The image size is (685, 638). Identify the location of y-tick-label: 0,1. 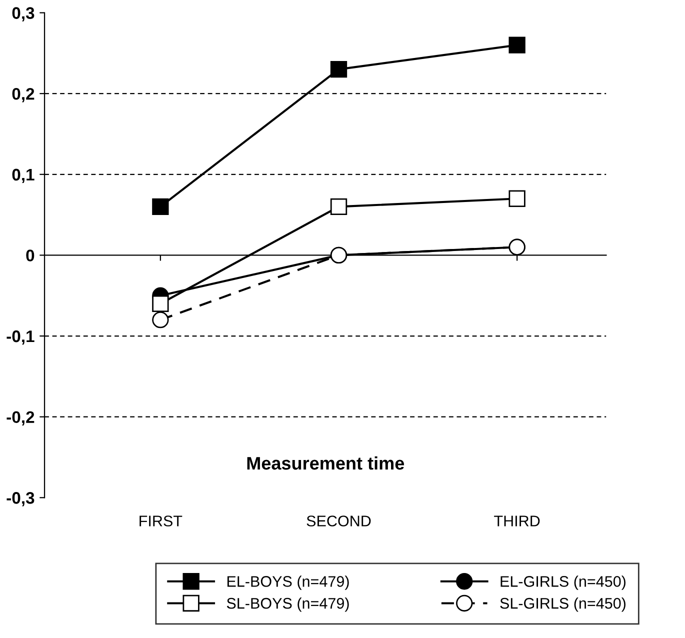
(23, 176).